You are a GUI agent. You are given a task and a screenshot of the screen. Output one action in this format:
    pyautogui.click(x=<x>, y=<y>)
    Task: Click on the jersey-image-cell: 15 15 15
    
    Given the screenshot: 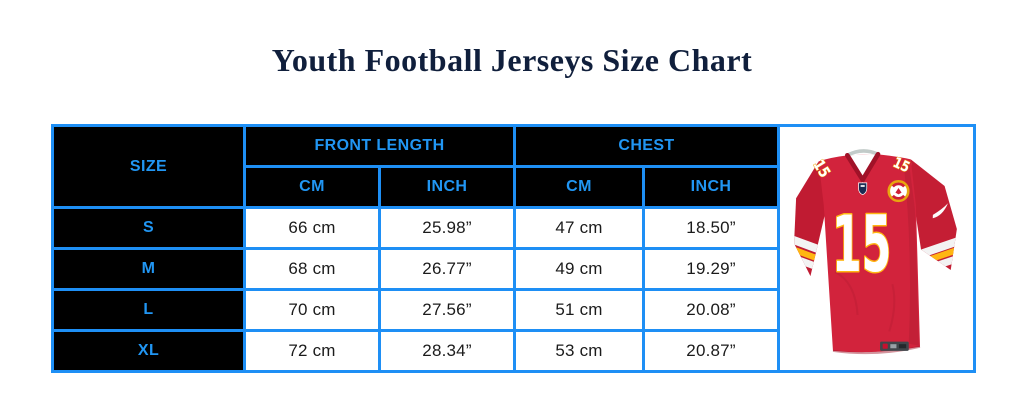 What is the action you would take?
    pyautogui.click(x=876, y=248)
    